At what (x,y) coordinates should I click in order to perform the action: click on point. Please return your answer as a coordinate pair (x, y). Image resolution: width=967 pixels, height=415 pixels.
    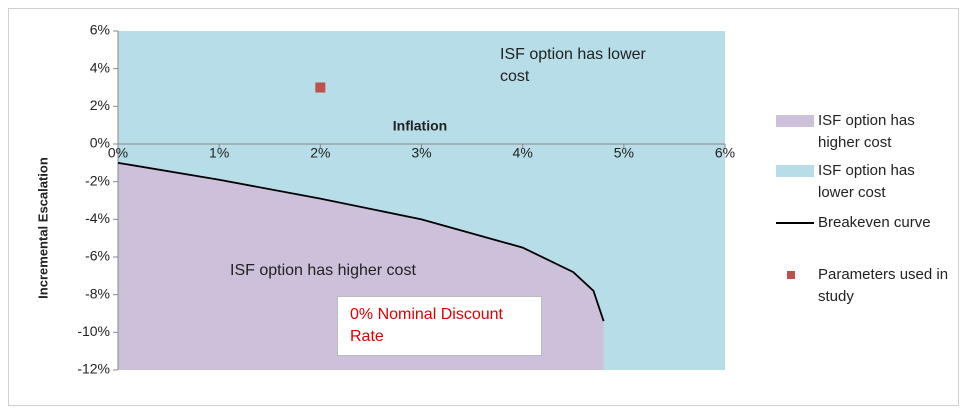
    Looking at the image, I should click on (320, 87).